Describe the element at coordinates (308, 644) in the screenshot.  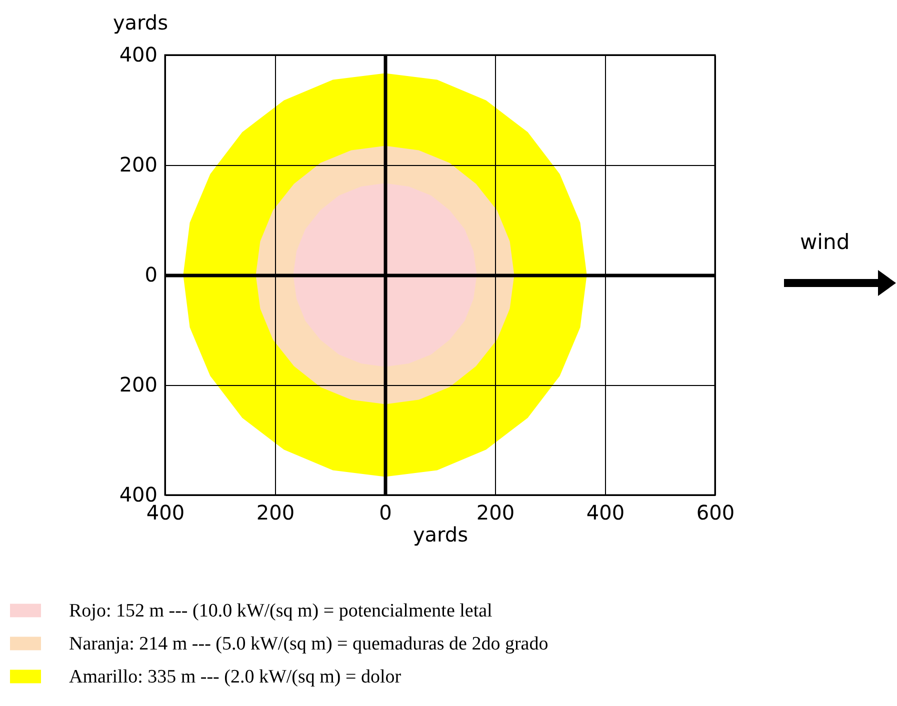
I see `legend-label: Naranja: 214 m --- (5.0 kW/(sq m) = quemaduras de 2do grado` at that location.